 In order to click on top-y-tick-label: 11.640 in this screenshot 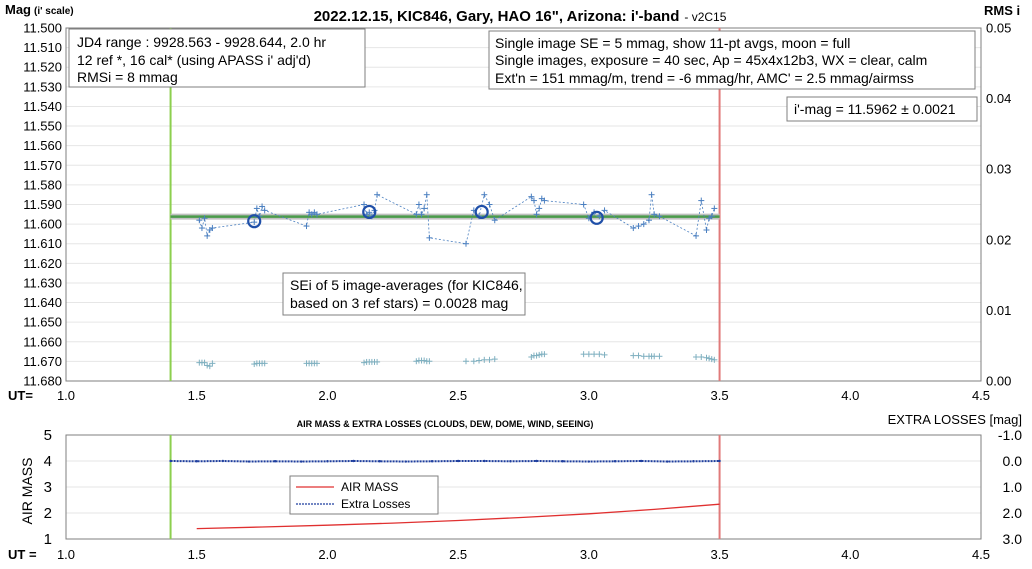, I will do `click(42, 302)`.